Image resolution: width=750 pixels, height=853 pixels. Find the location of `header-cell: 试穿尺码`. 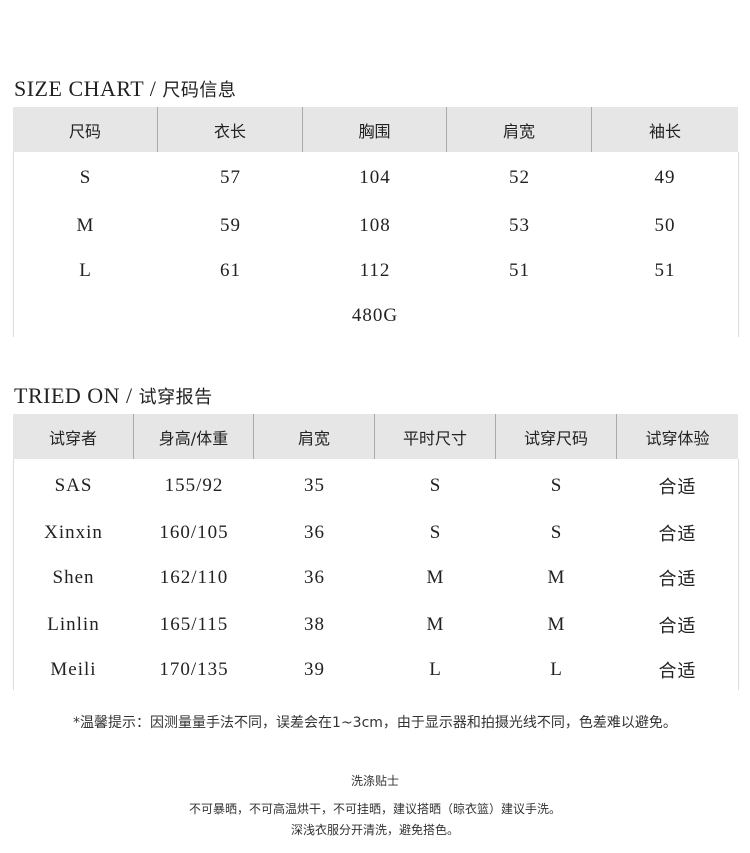

header-cell: 试穿尺码 is located at coordinates (556, 436).